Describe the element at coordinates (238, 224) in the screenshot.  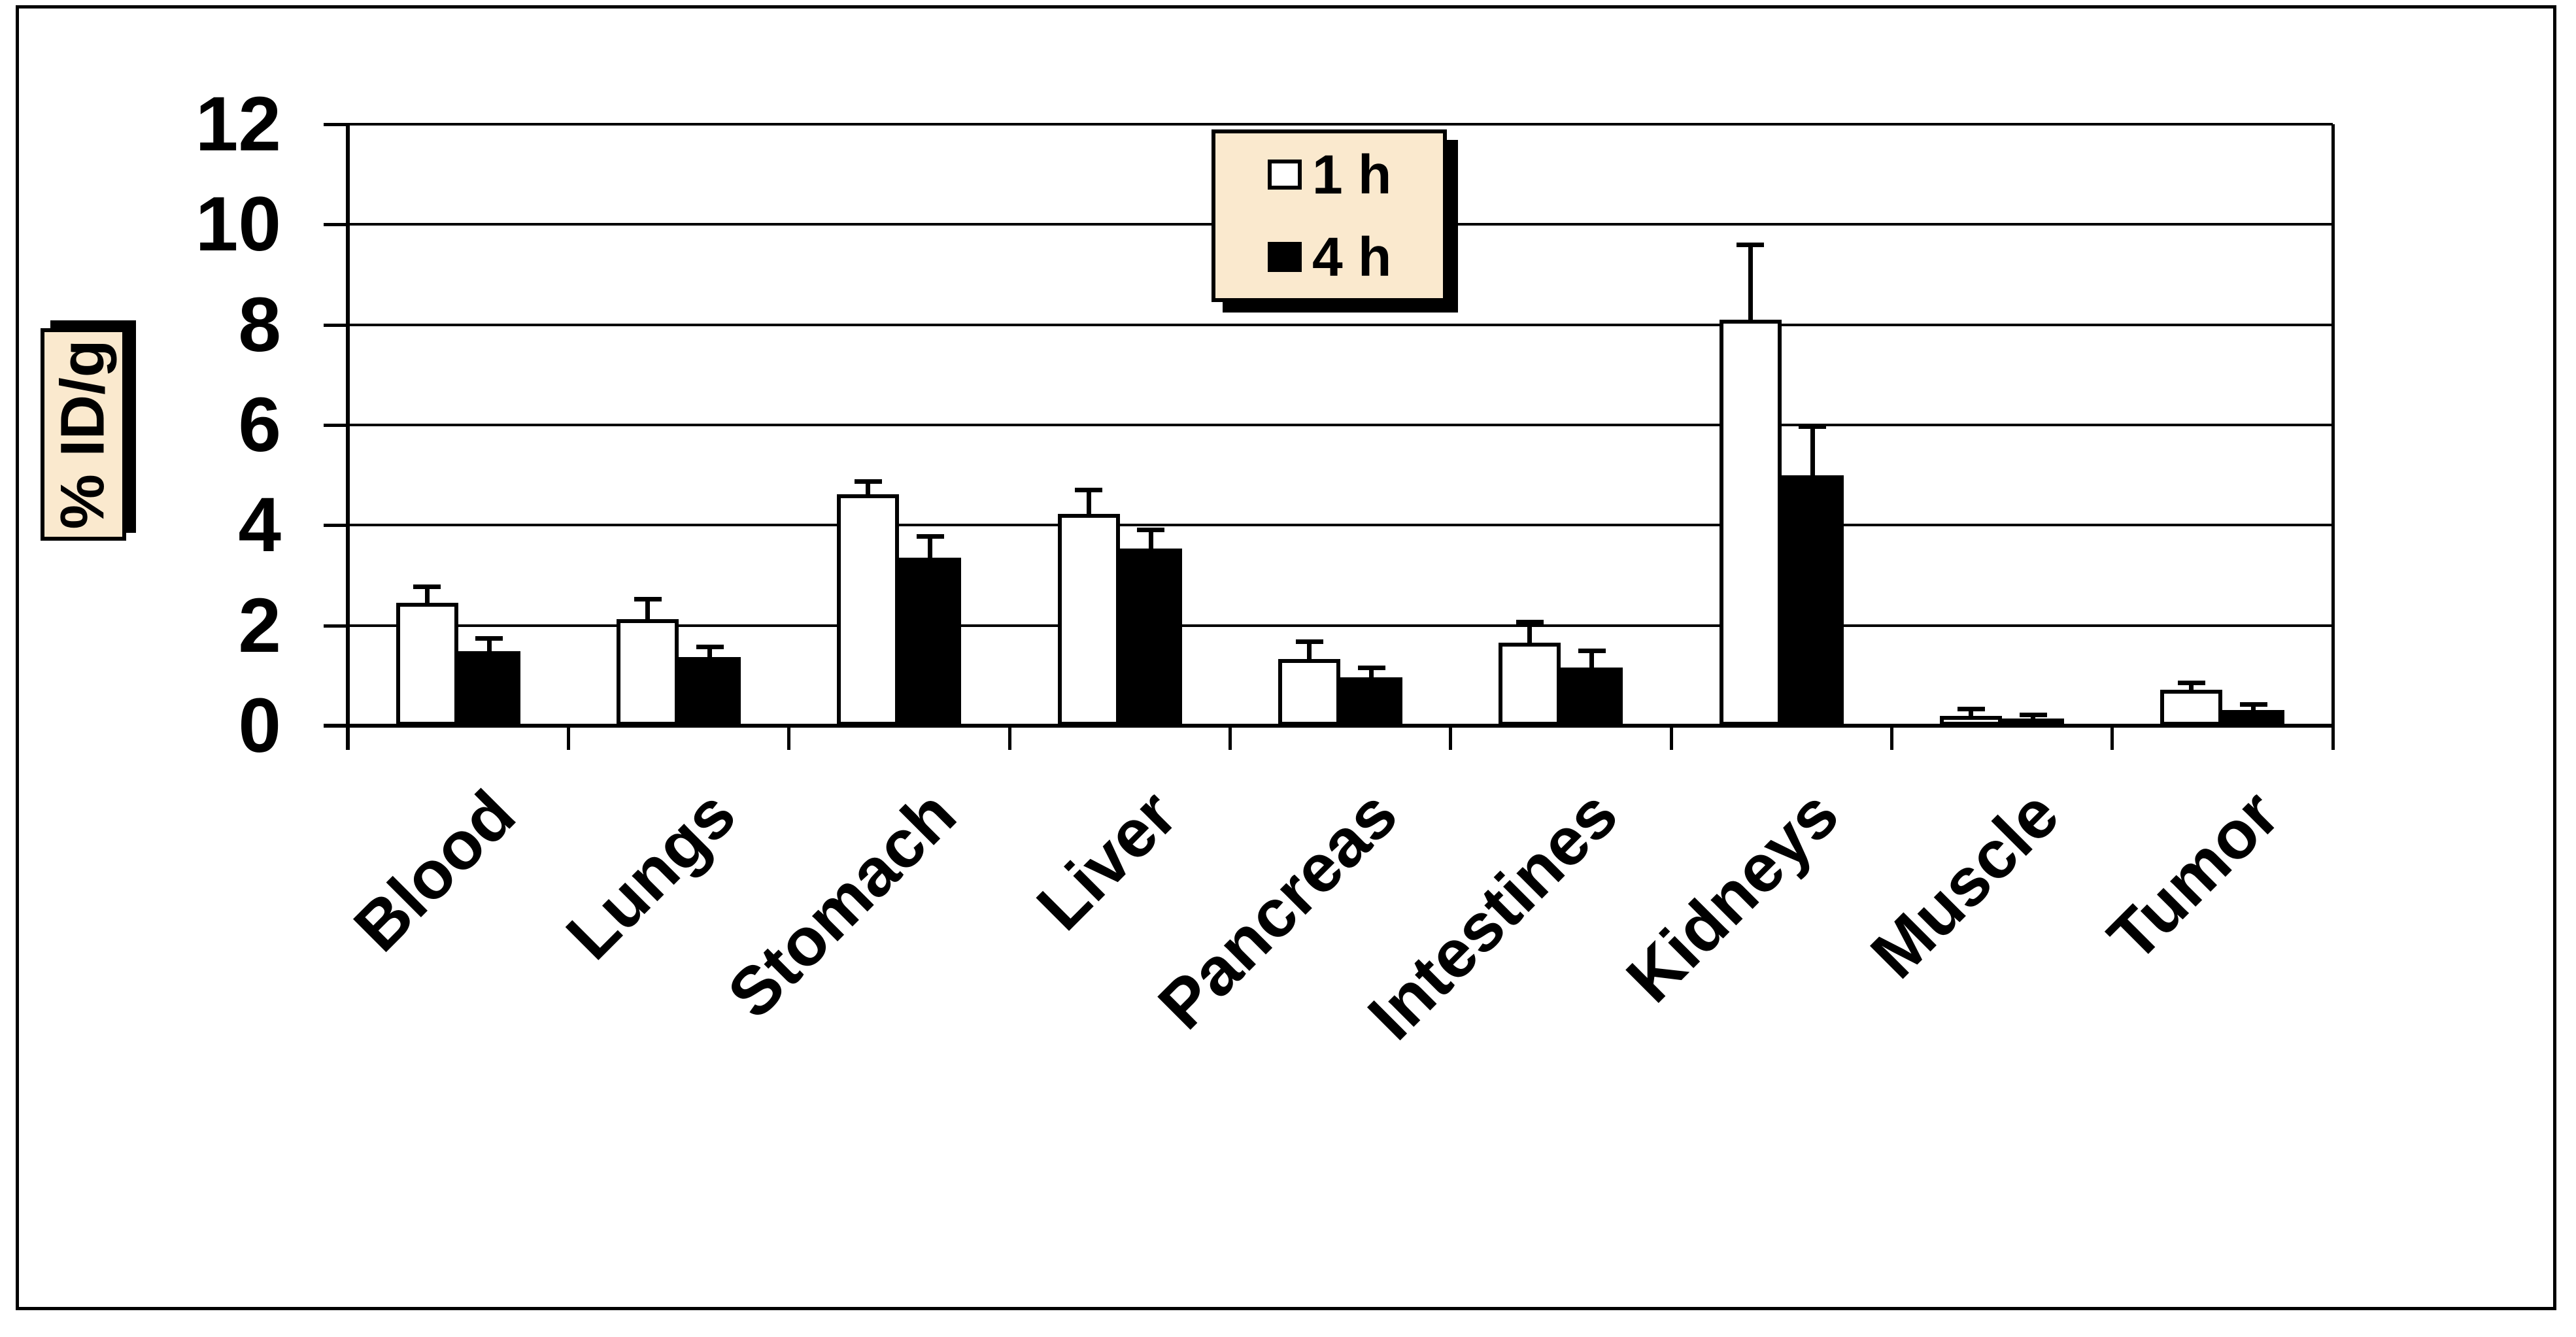
I see `y-tick-label-10: 10` at that location.